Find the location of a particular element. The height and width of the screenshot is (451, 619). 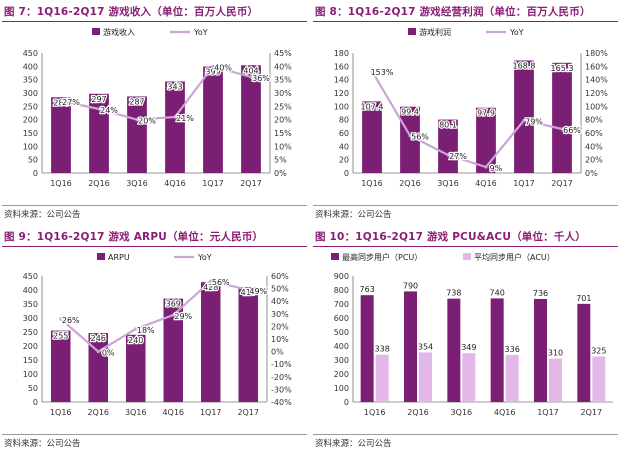

x-tick-label: 2Q16 is located at coordinates (418, 412).